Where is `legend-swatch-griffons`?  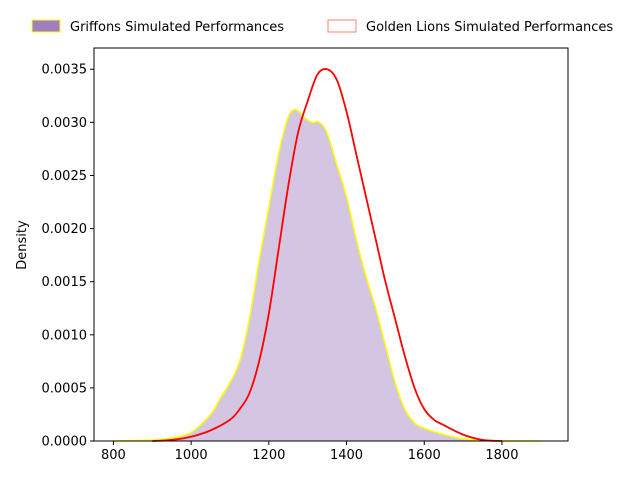
legend-swatch-griffons is located at coordinates (46, 26).